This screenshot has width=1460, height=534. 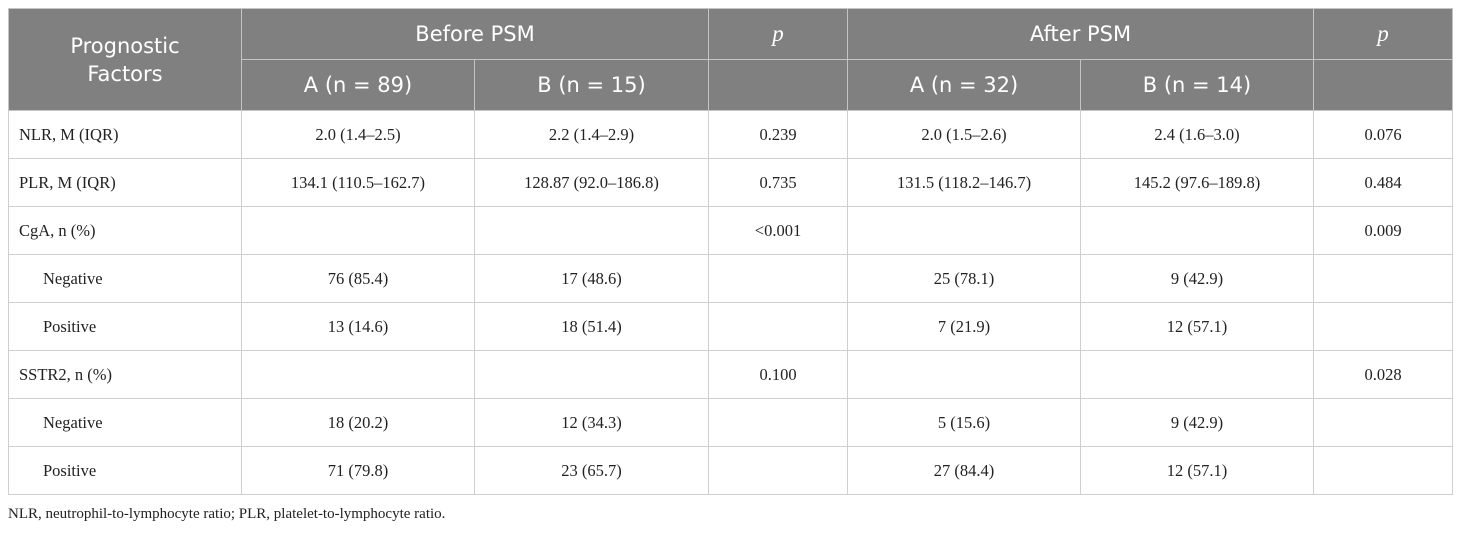 What do you see at coordinates (358, 422) in the screenshot?
I see `table-cell: 18 (20.2)` at bounding box center [358, 422].